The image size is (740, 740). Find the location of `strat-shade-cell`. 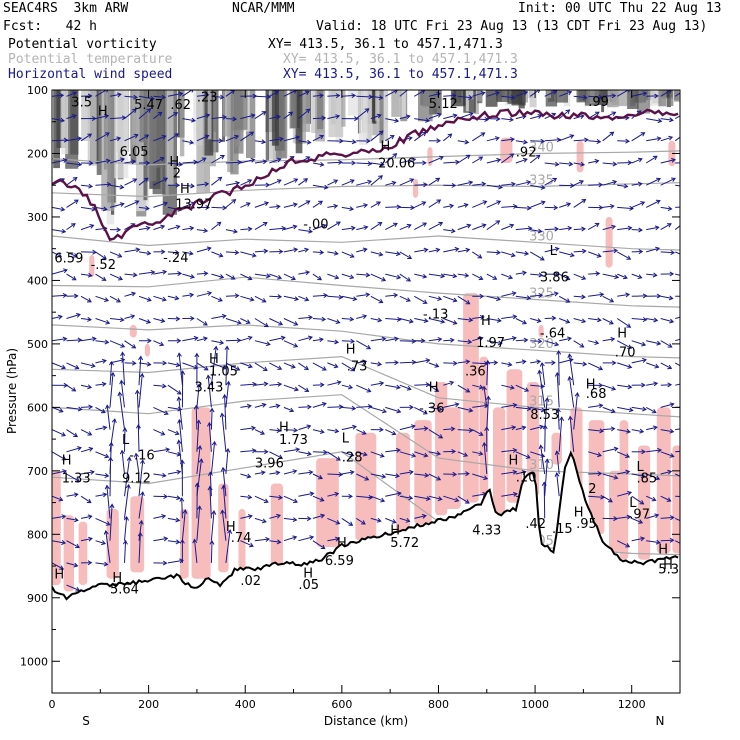

strat-shade-cell is located at coordinates (343, 108).